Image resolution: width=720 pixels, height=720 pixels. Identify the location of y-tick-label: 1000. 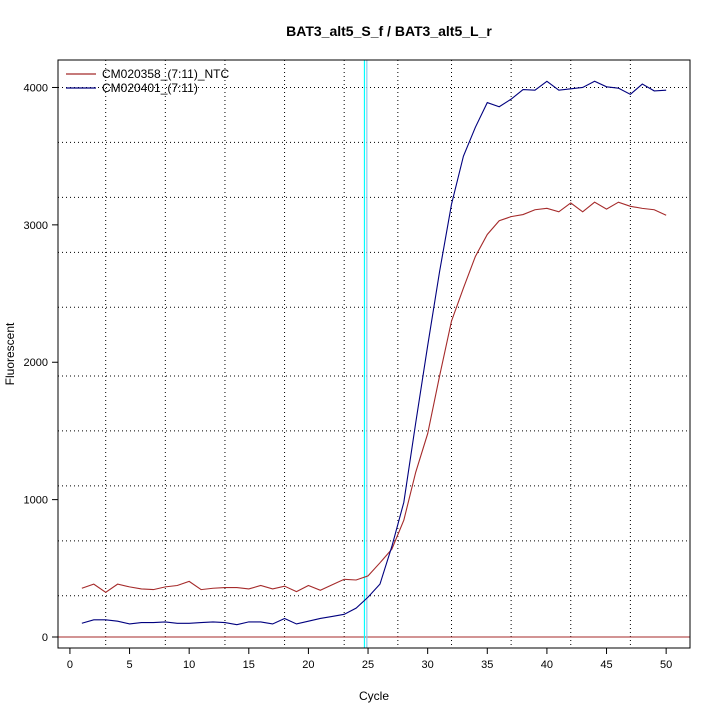
(36, 501).